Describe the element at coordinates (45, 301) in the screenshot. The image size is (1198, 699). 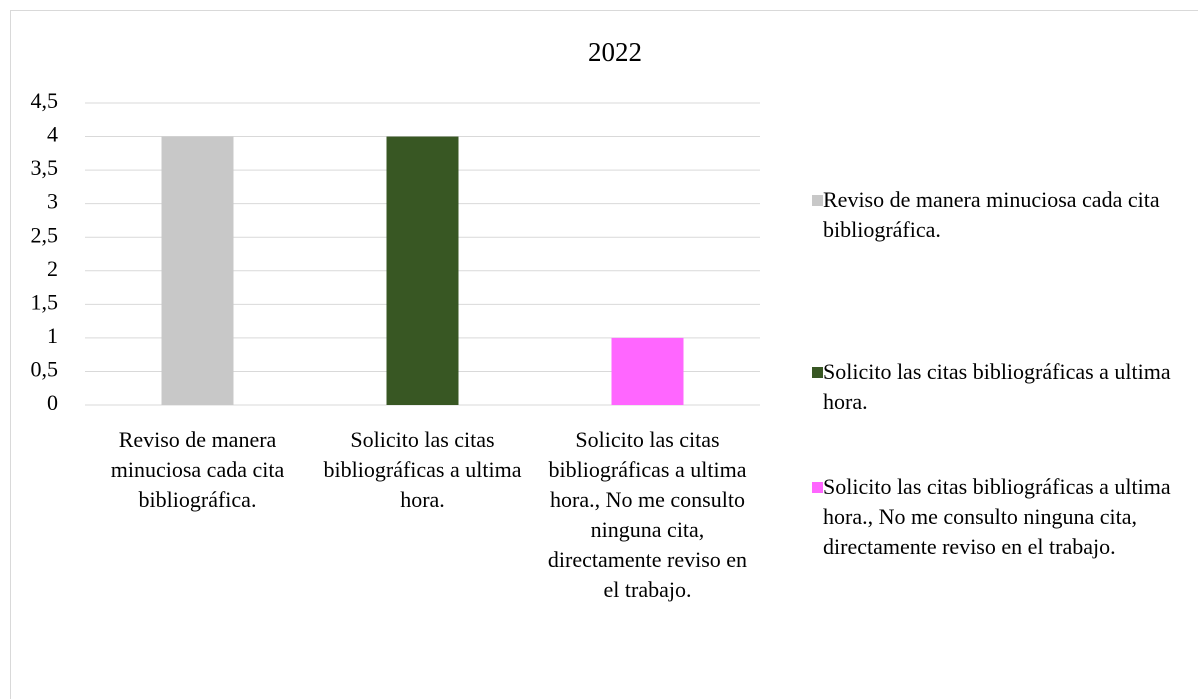
I see `y-tick-label: 1,5` at that location.